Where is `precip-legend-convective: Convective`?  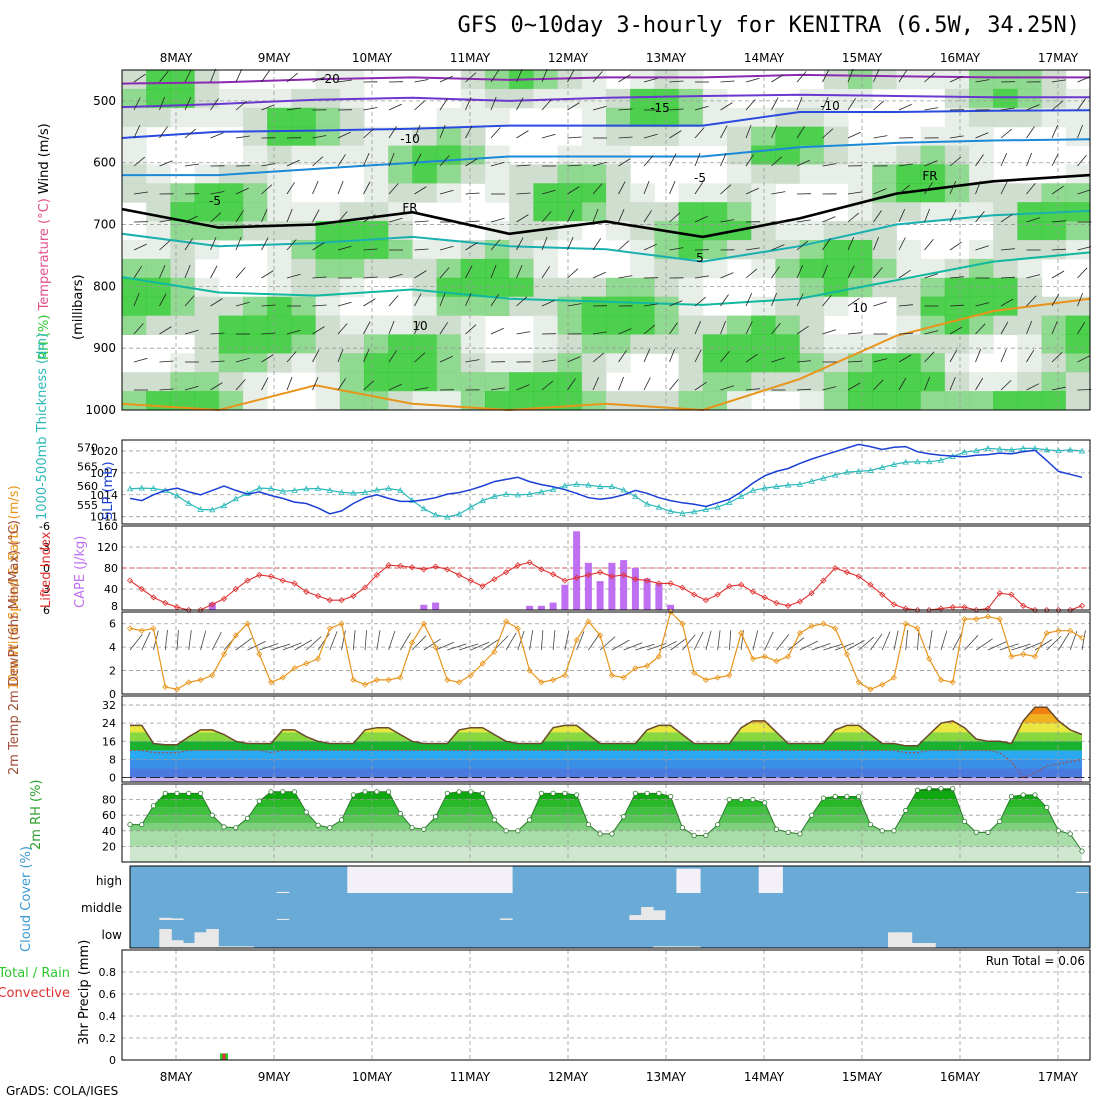 precip-legend-convective: Convective is located at coordinates (35, 993).